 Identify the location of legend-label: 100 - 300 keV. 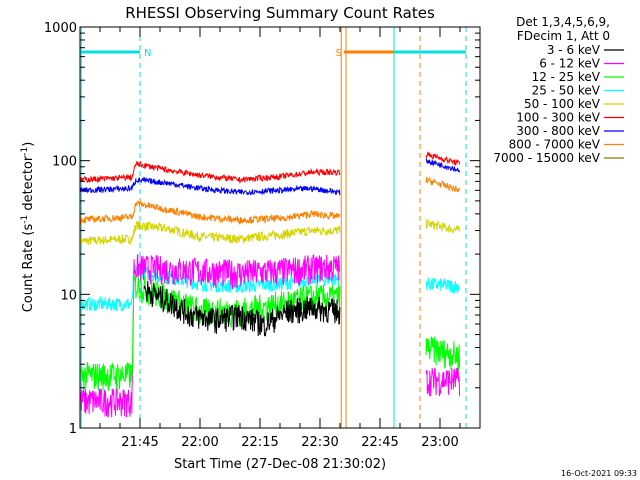
(558, 118).